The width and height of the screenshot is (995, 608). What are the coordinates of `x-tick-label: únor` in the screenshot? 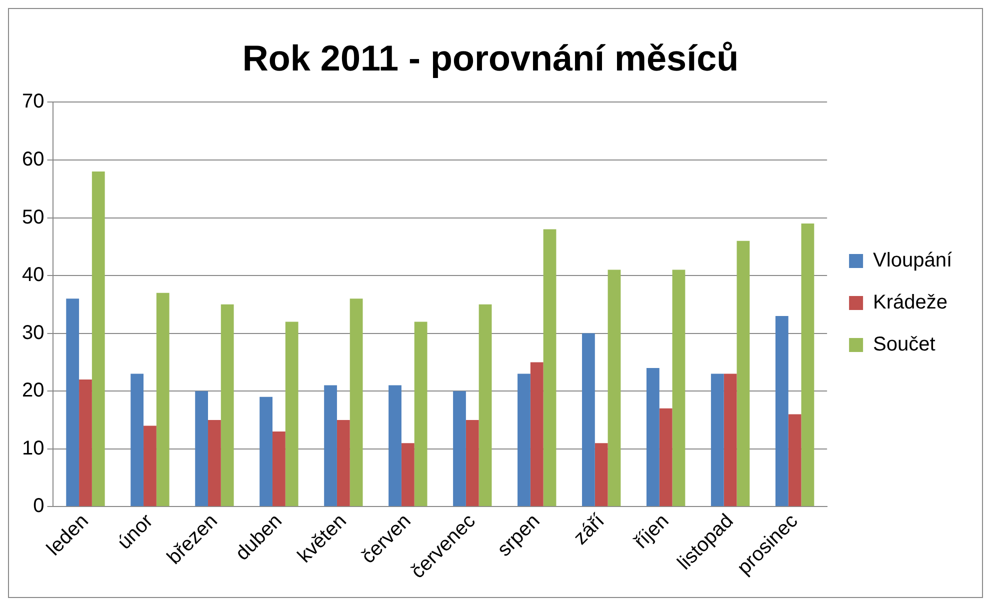 It's located at (136, 532).